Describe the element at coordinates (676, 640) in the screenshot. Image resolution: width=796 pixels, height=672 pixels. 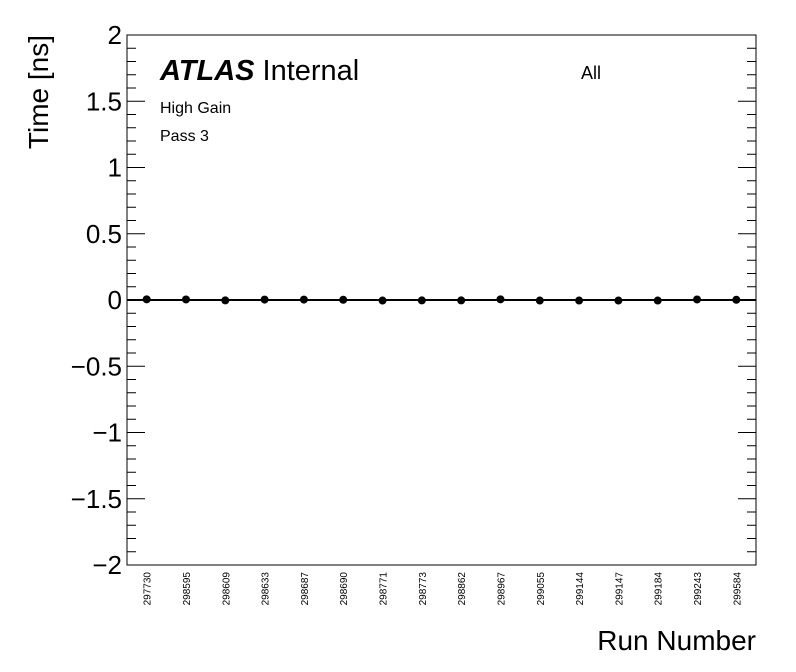
I see `x-axis-title: Run Number` at that location.